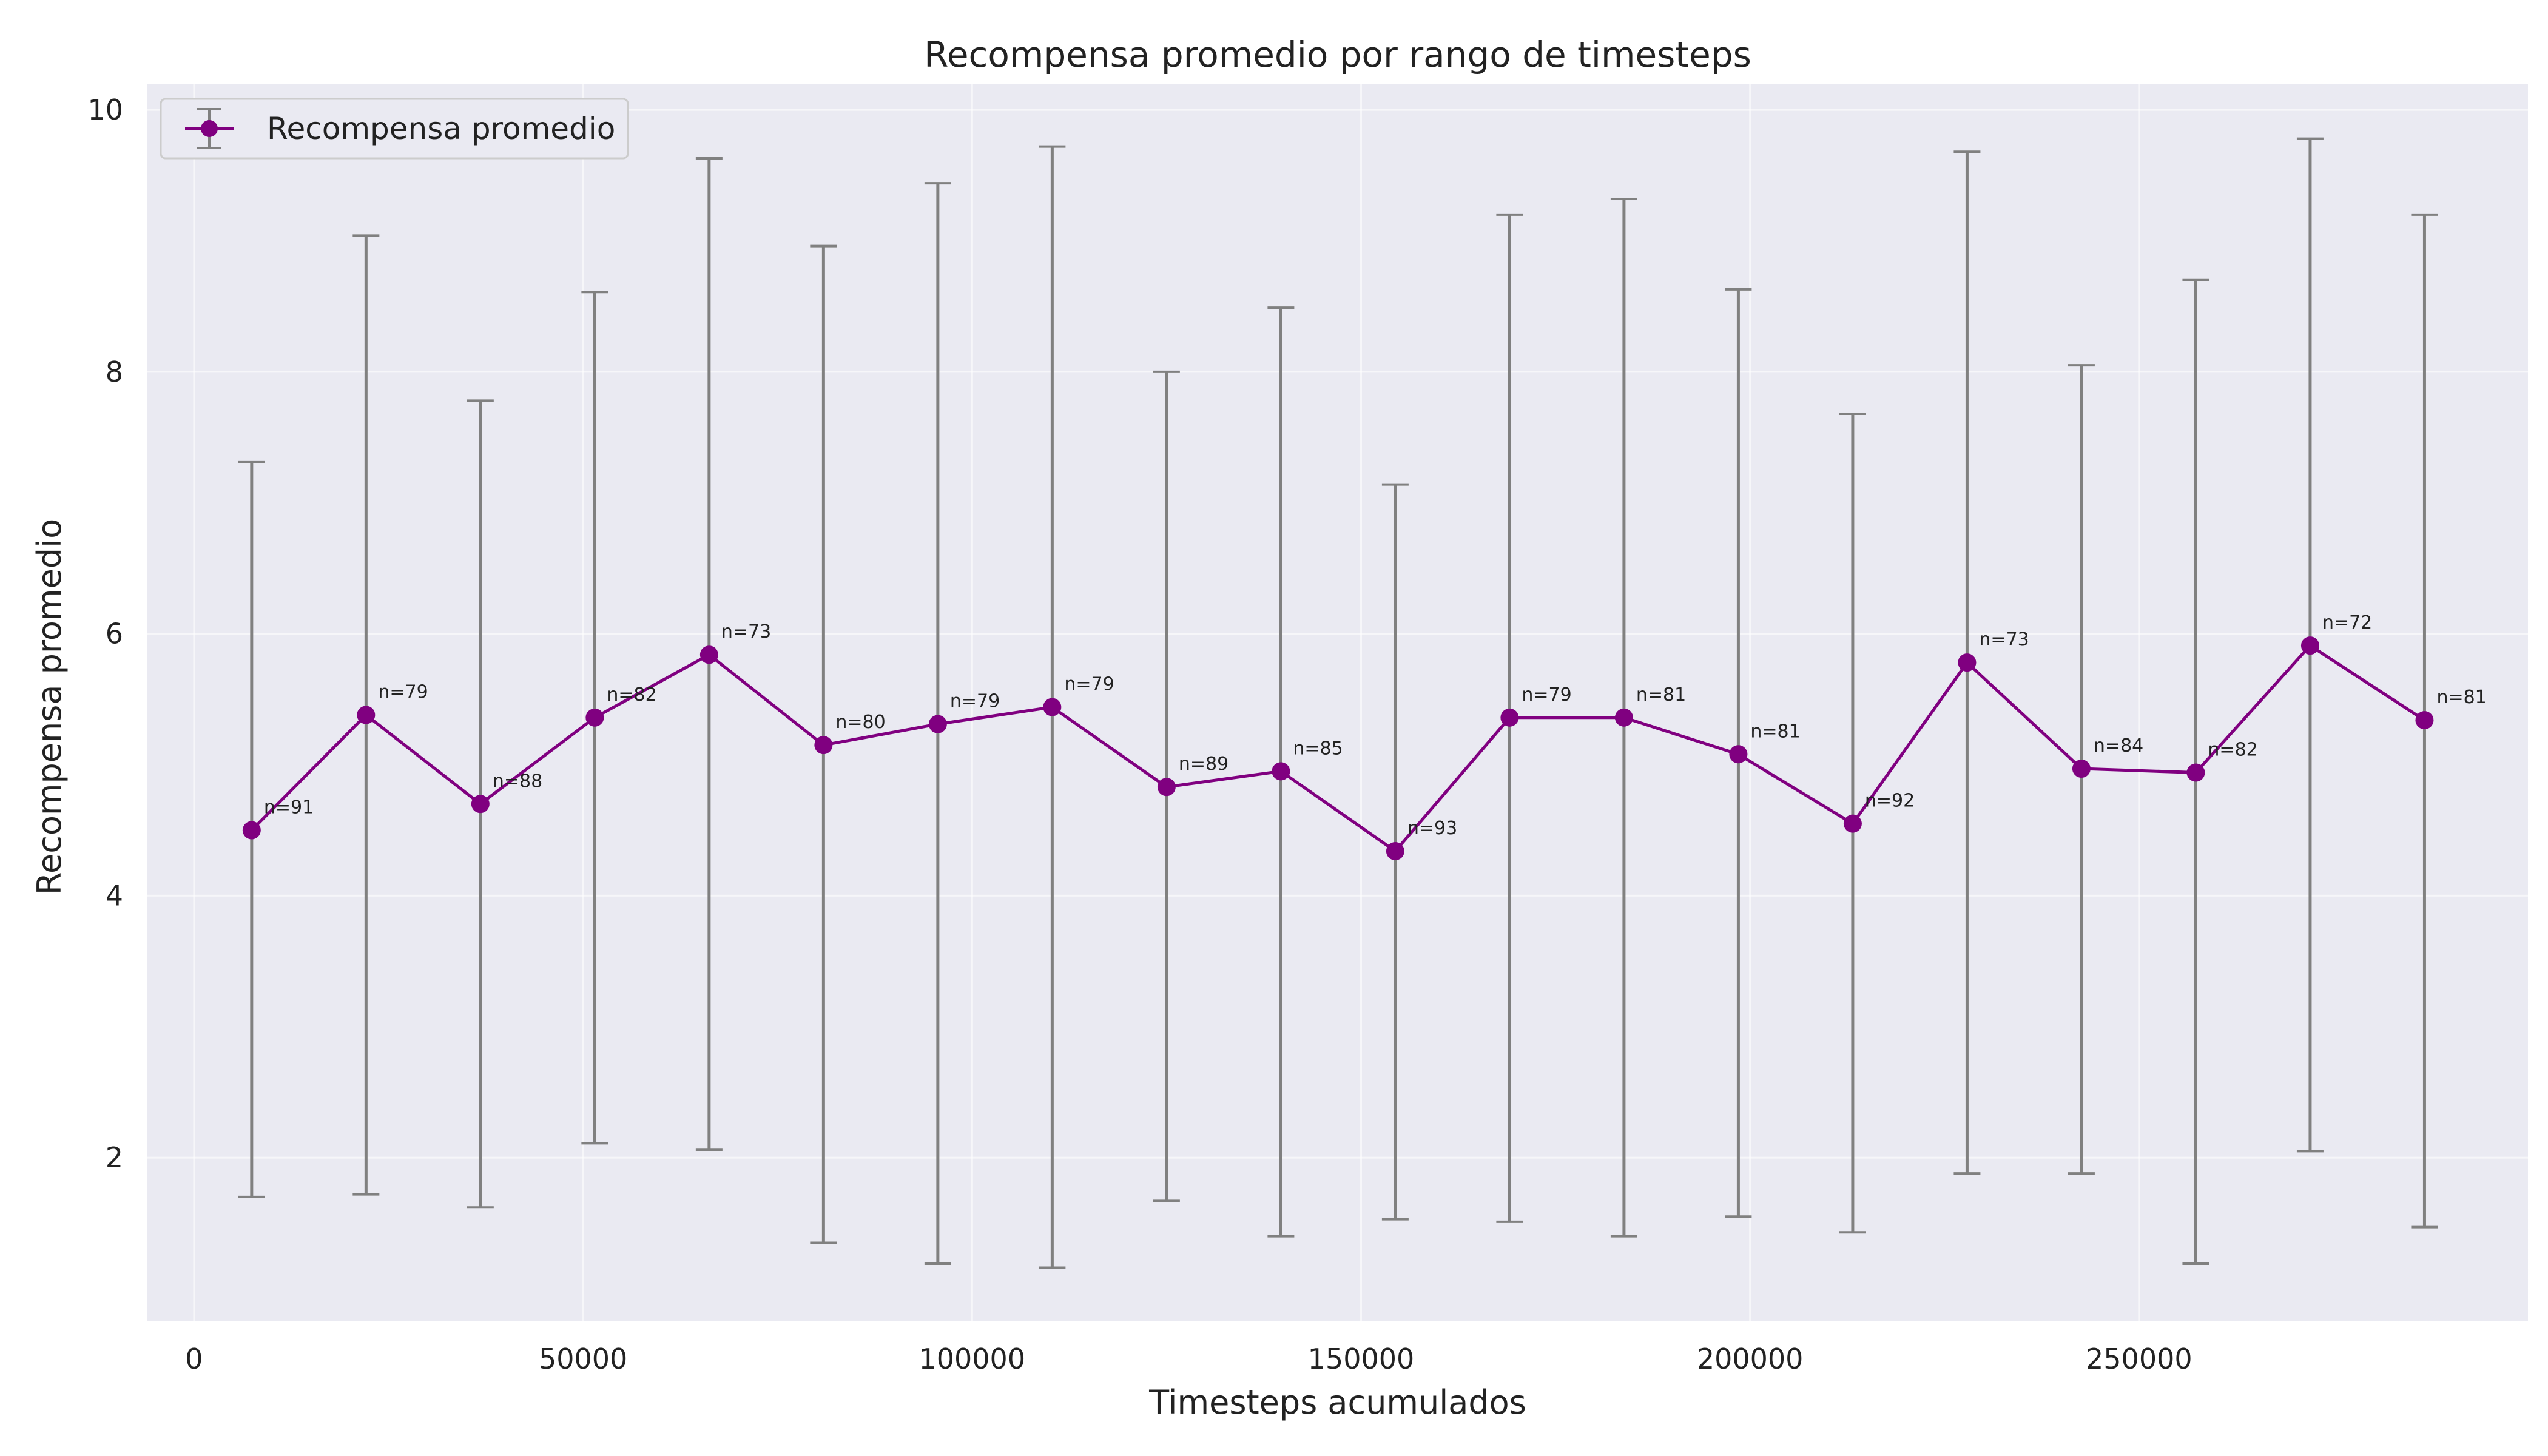 The width and height of the screenshot is (2548, 1456). Describe the element at coordinates (105, 633) in the screenshot. I see `y-axis-ticks: 2 4 6 8 10` at that location.